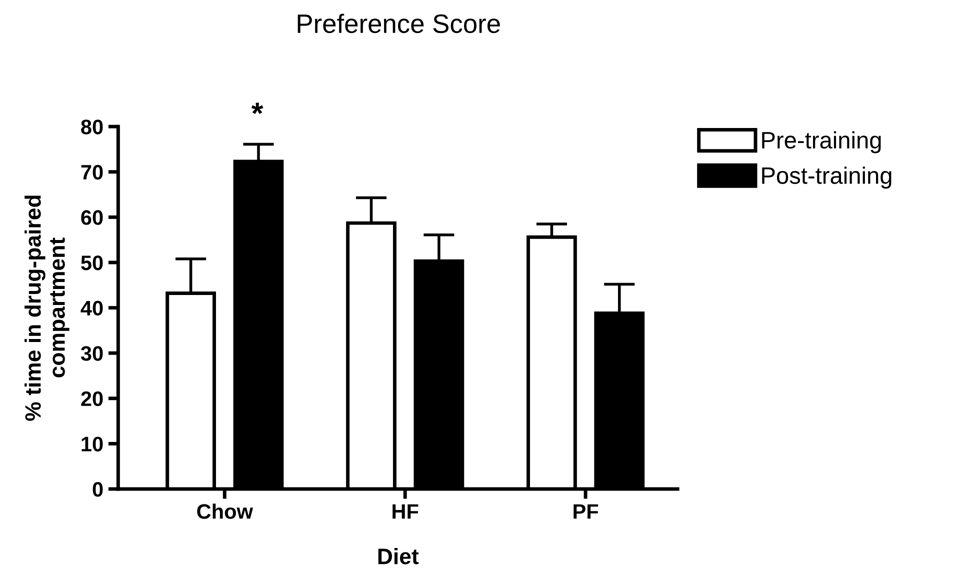 This screenshot has width=953, height=578. Describe the element at coordinates (92, 217) in the screenshot. I see `y-tick-label: 60` at that location.